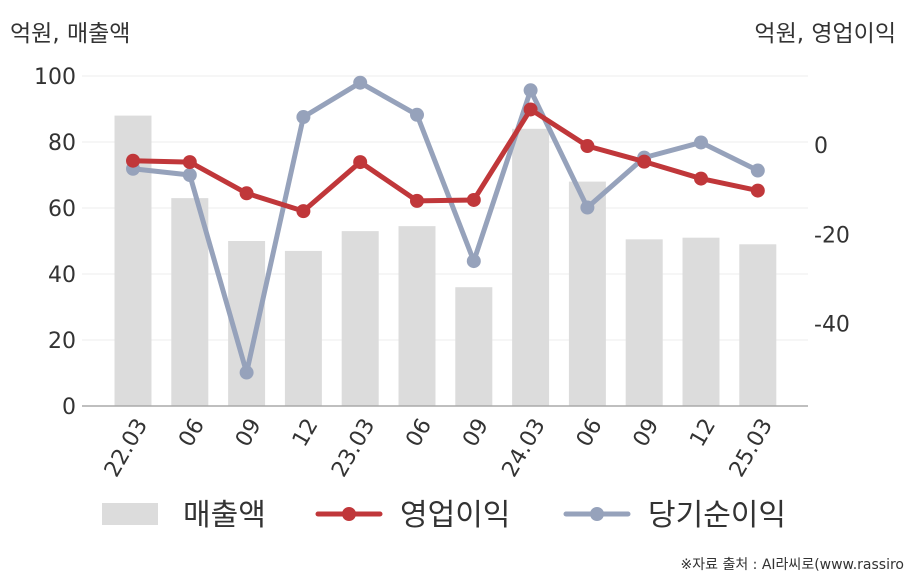 The width and height of the screenshot is (908, 580). What do you see at coordinates (62, 341) in the screenshot?
I see `left-axis-tick-label: 20` at bounding box center [62, 341].